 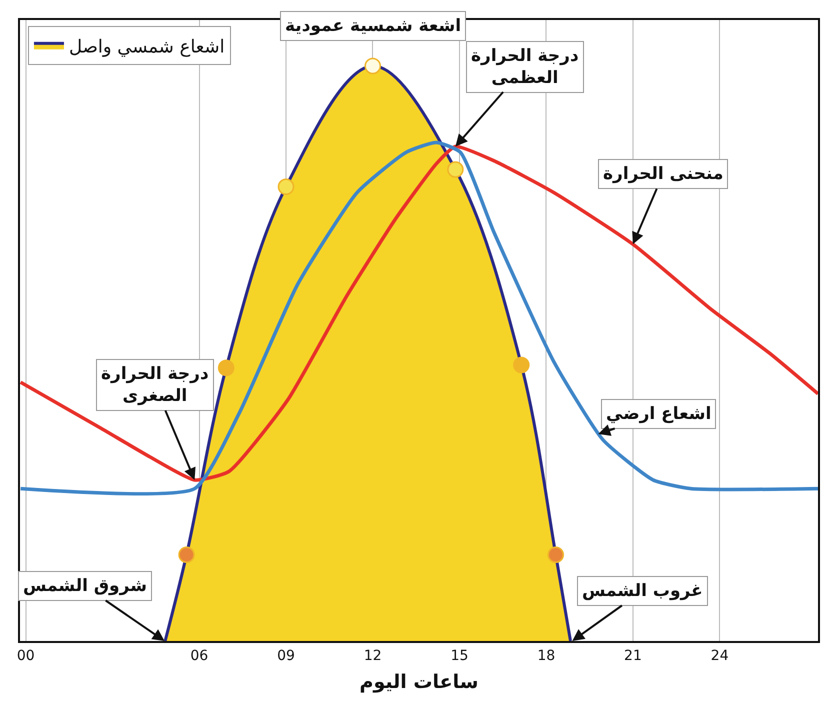 What do you see at coordinates (663, 174) in the screenshot?
I see `annotation: منحنى الحرارة` at bounding box center [663, 174].